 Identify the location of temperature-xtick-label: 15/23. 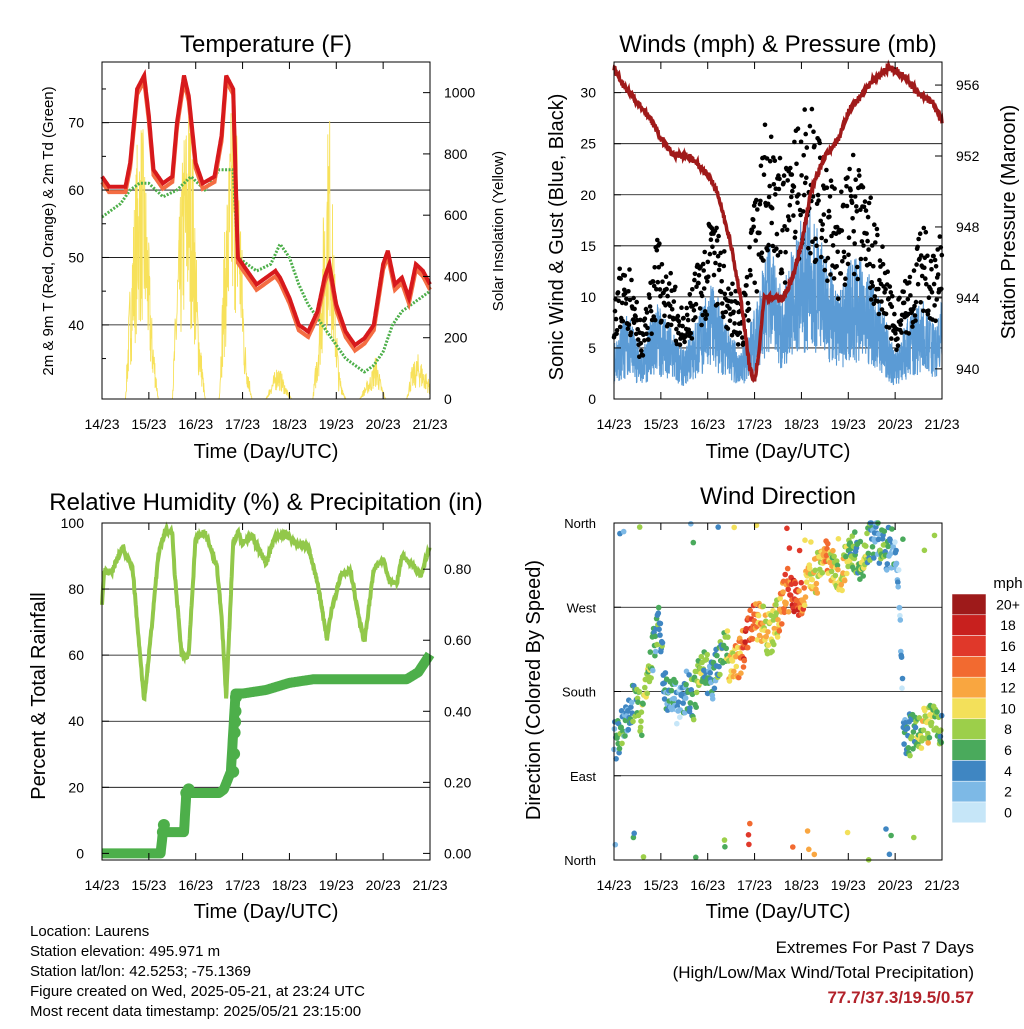
(148, 424).